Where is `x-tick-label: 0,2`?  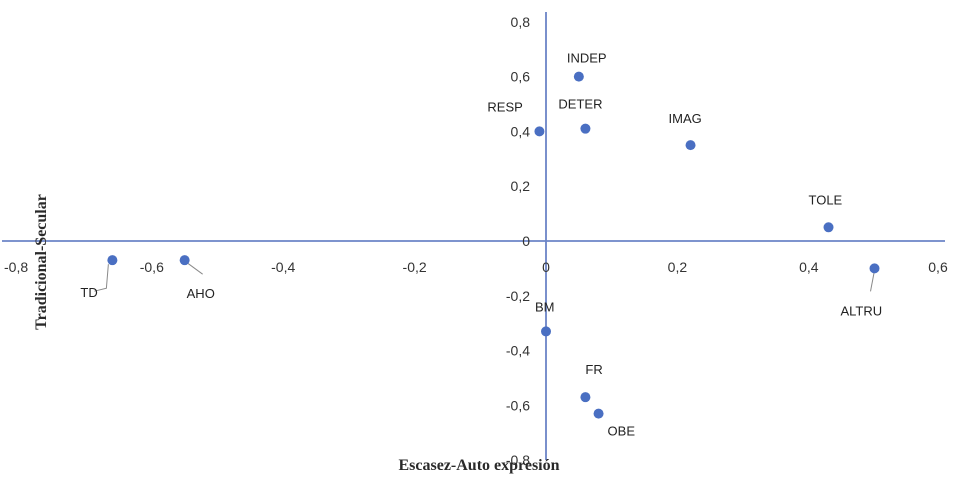 x-tick-label: 0,2 is located at coordinates (678, 267).